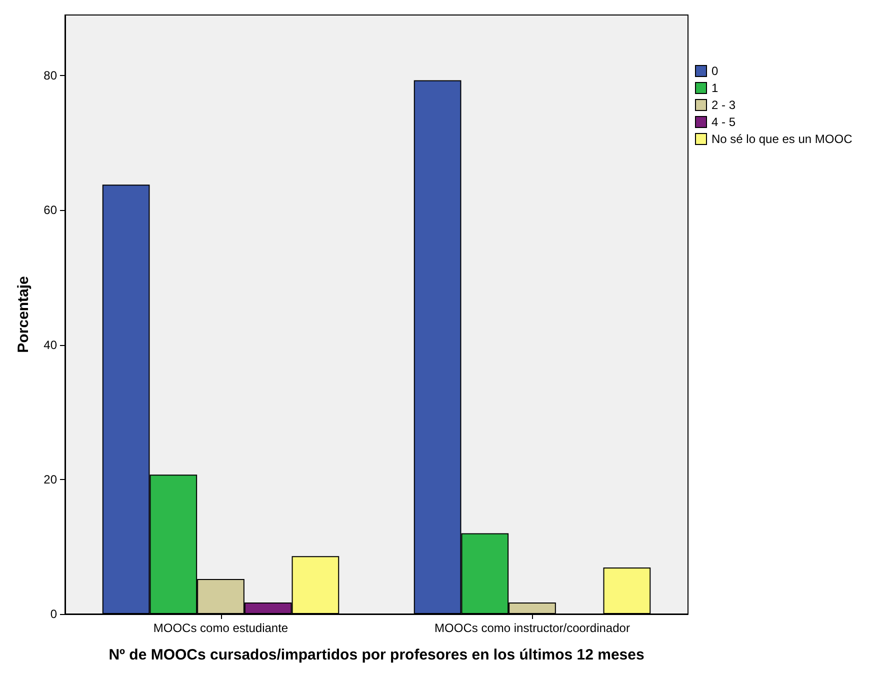  What do you see at coordinates (220, 628) in the screenshot?
I see `x-tick-label: MOOCs como estudiante` at bounding box center [220, 628].